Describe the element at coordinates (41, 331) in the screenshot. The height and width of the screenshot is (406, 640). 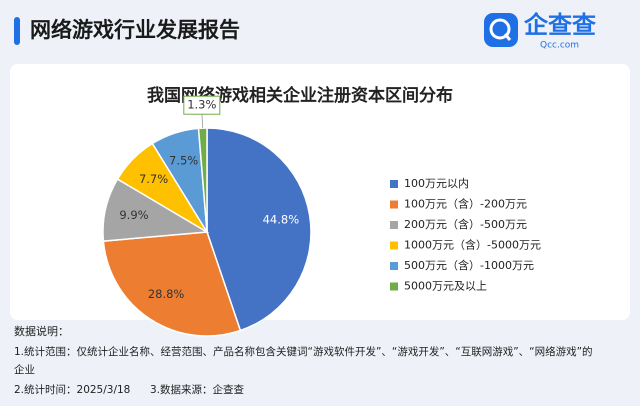
I see `notes-title: 数据说明：` at that location.